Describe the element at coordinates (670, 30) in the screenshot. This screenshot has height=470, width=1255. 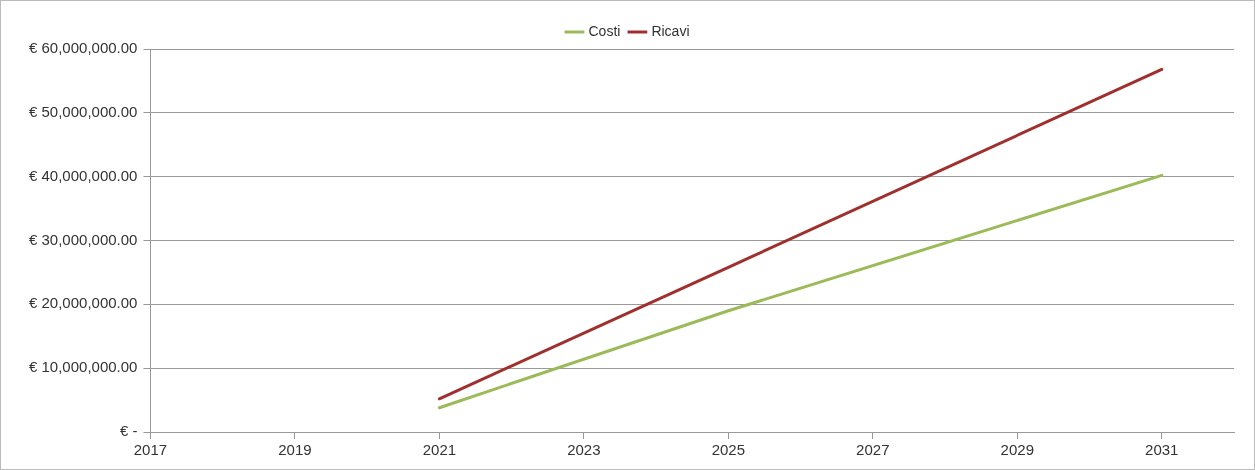
I see `legend-label: Ricavi` at that location.